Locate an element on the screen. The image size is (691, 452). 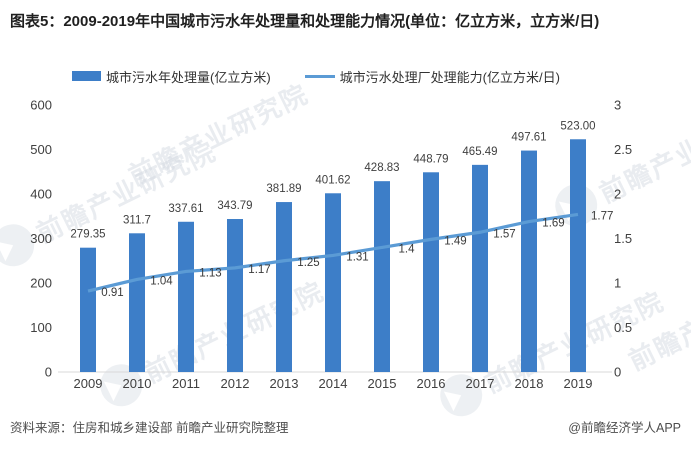
x-axis-category-label: 2019 is located at coordinates (578, 383).